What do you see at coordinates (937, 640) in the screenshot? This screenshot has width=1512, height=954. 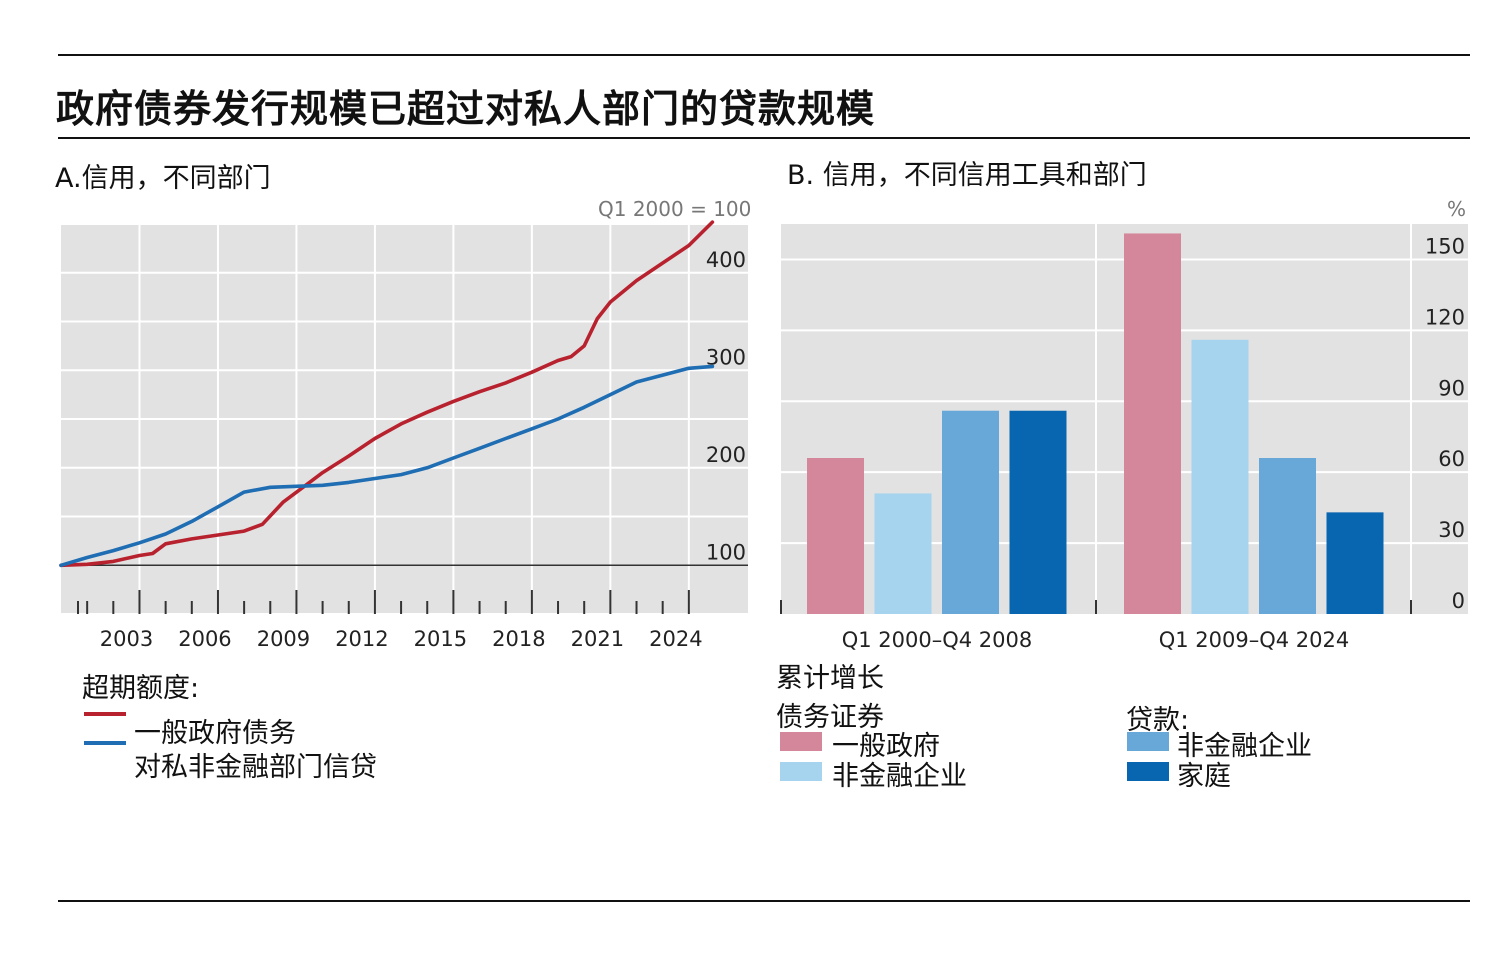 I see `x-category-label: Q1 2000–Q4 2008` at bounding box center [937, 640].